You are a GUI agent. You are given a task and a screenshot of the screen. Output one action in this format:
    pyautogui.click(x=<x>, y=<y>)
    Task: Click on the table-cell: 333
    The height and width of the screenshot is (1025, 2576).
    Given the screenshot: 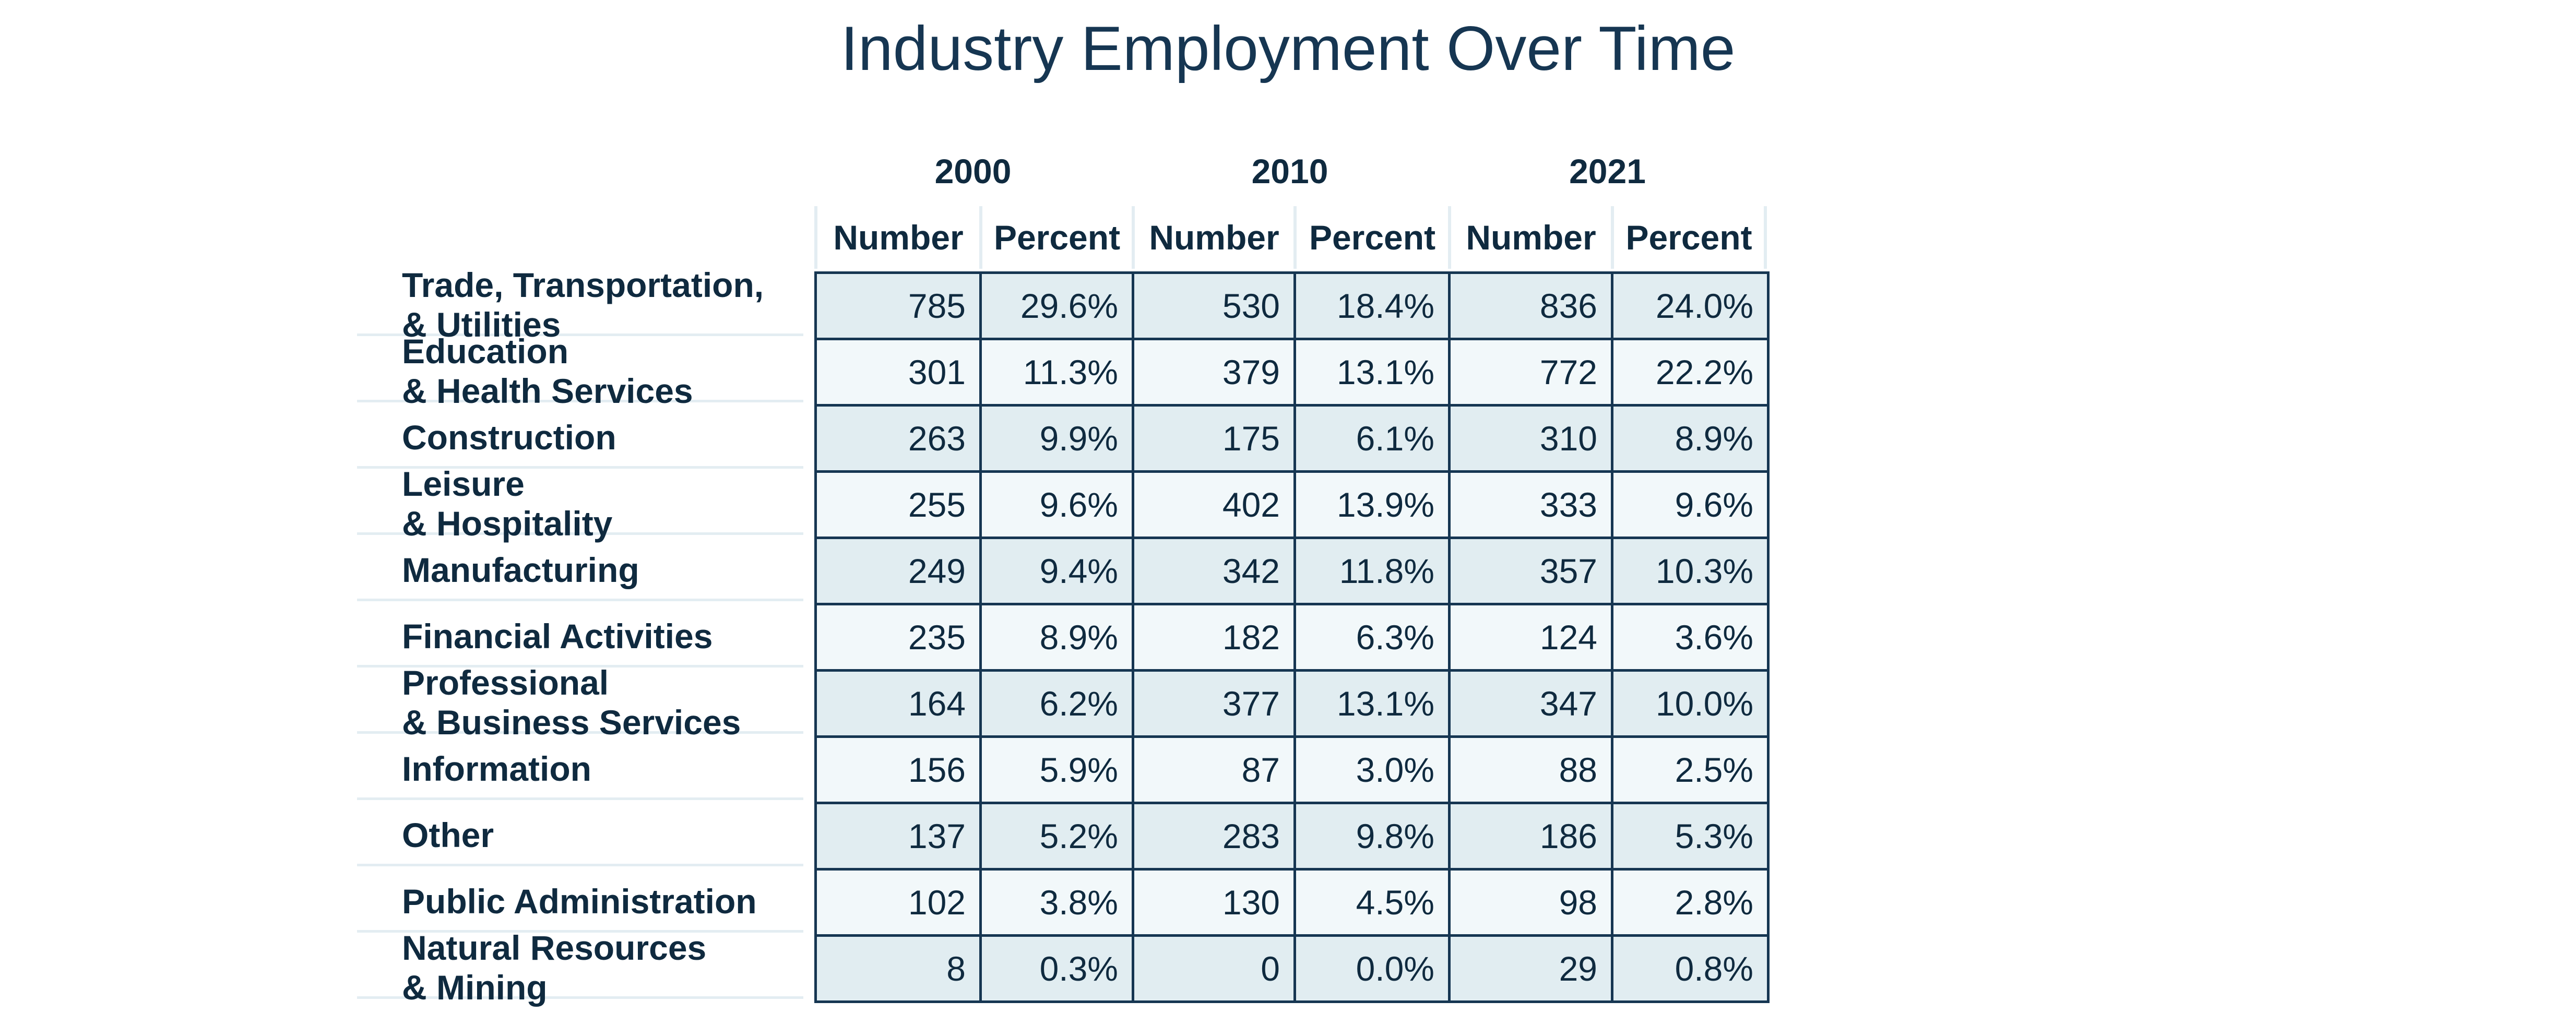 What is the action you would take?
    pyautogui.click(x=1530, y=504)
    